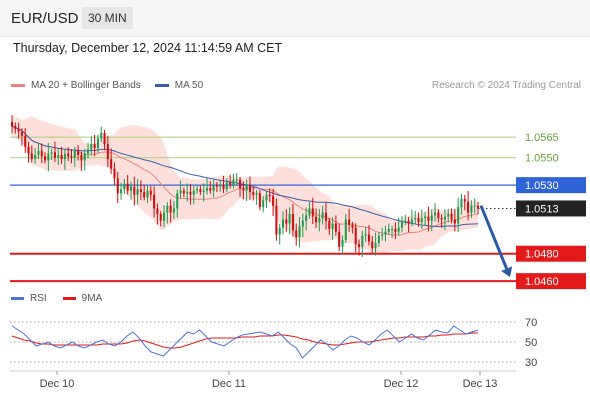 The width and height of the screenshot is (590, 400). I want to click on legend-item-9ma: 9MA, so click(82, 298).